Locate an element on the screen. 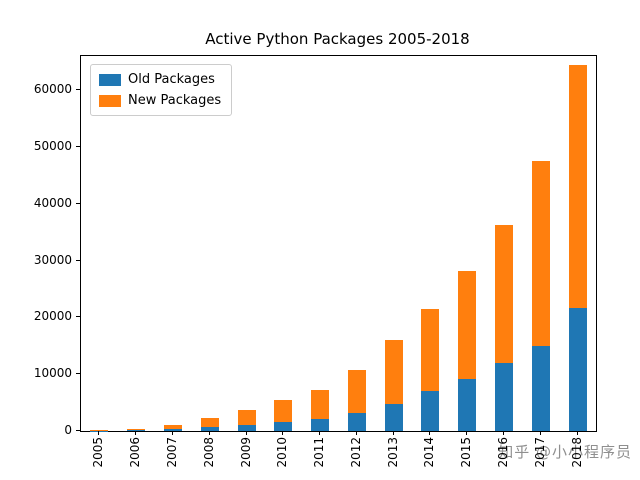  bar-2016-old is located at coordinates (504, 396).